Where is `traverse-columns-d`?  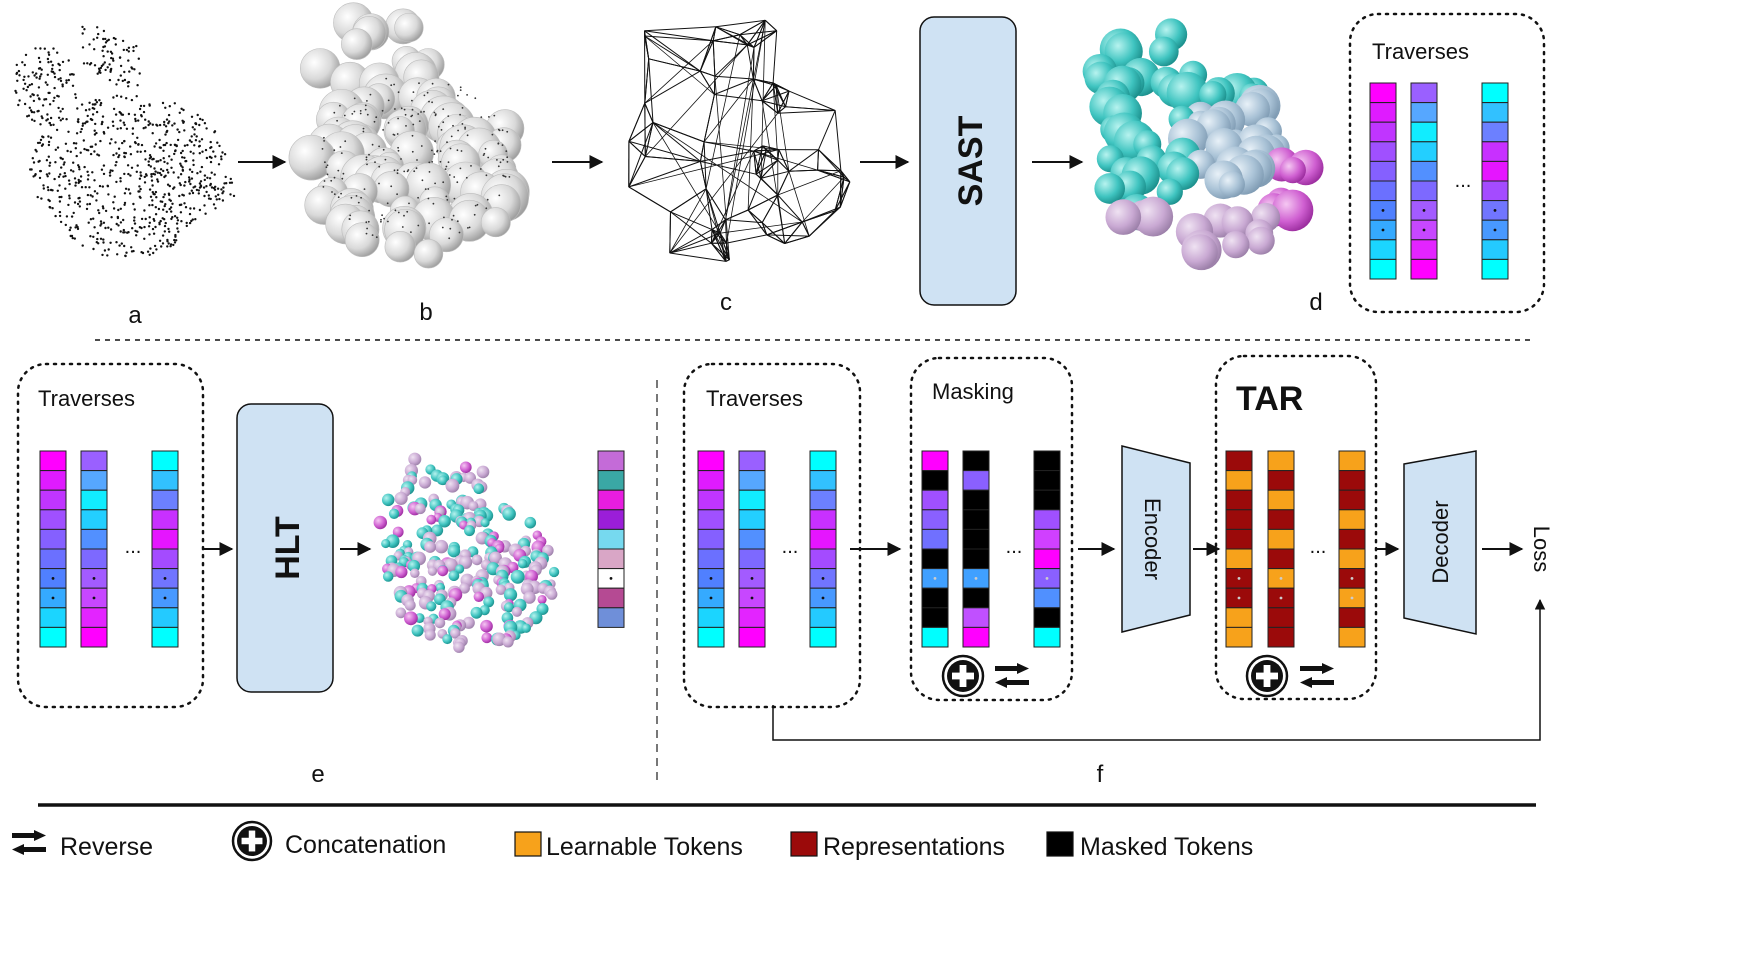
traverse-columns-d is located at coordinates (1439, 181).